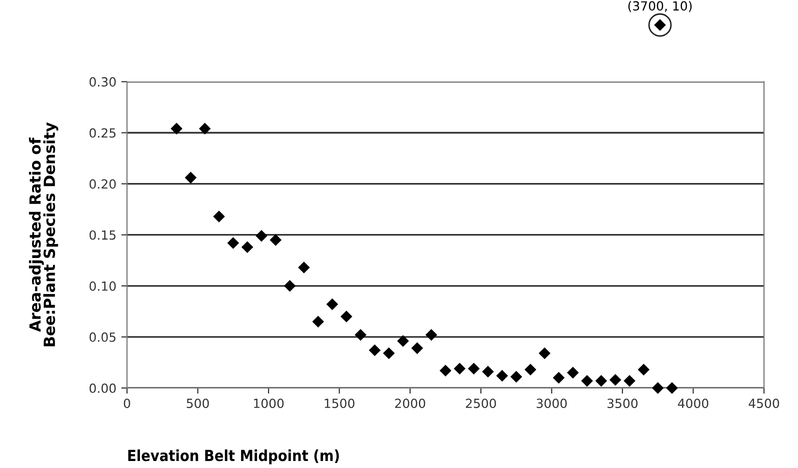 Image resolution: width=798 pixels, height=468 pixels. What do you see at coordinates (764, 403) in the screenshot?
I see `x-tick-label: 4500` at bounding box center [764, 403].